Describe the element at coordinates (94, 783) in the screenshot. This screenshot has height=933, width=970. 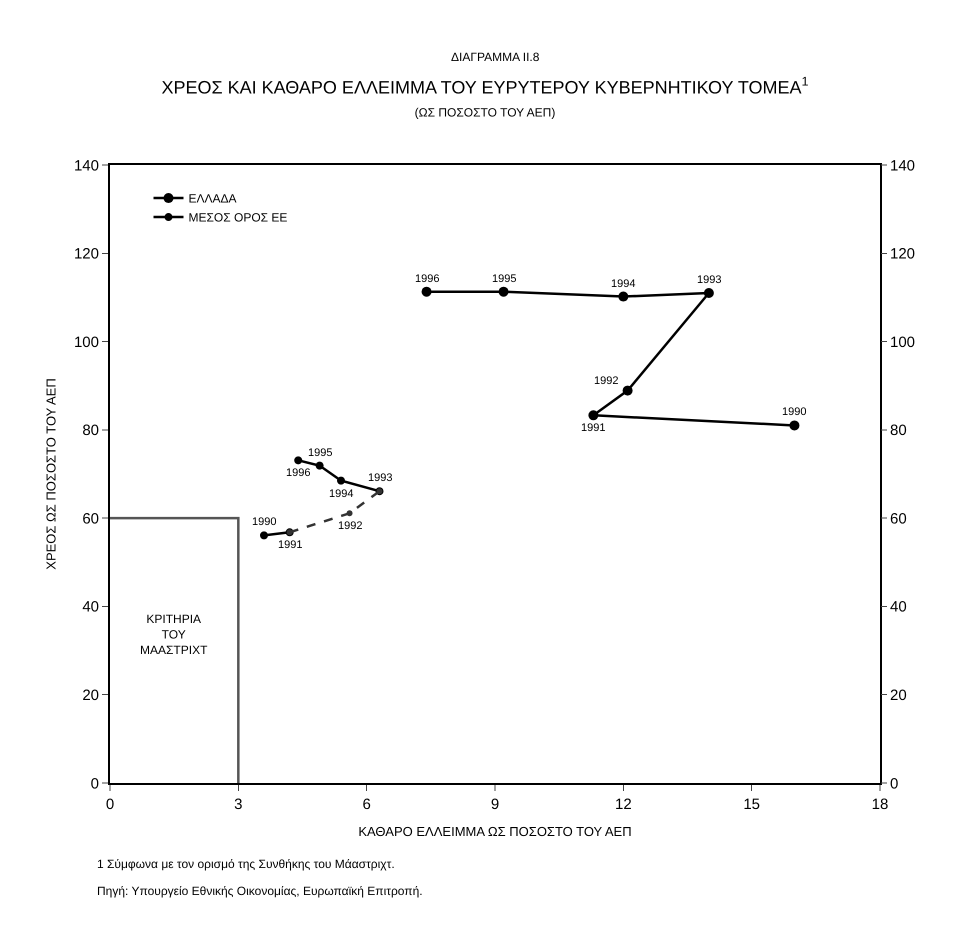
I see `y-tick-label: 0` at that location.